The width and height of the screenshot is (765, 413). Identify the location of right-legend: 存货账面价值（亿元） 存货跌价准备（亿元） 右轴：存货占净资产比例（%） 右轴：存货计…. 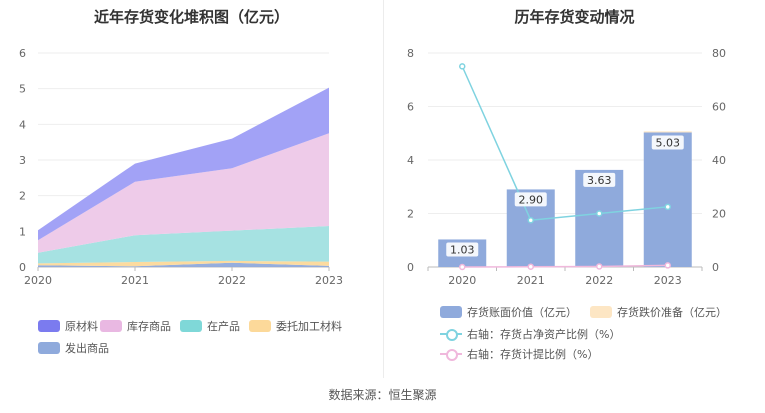
(574, 332).